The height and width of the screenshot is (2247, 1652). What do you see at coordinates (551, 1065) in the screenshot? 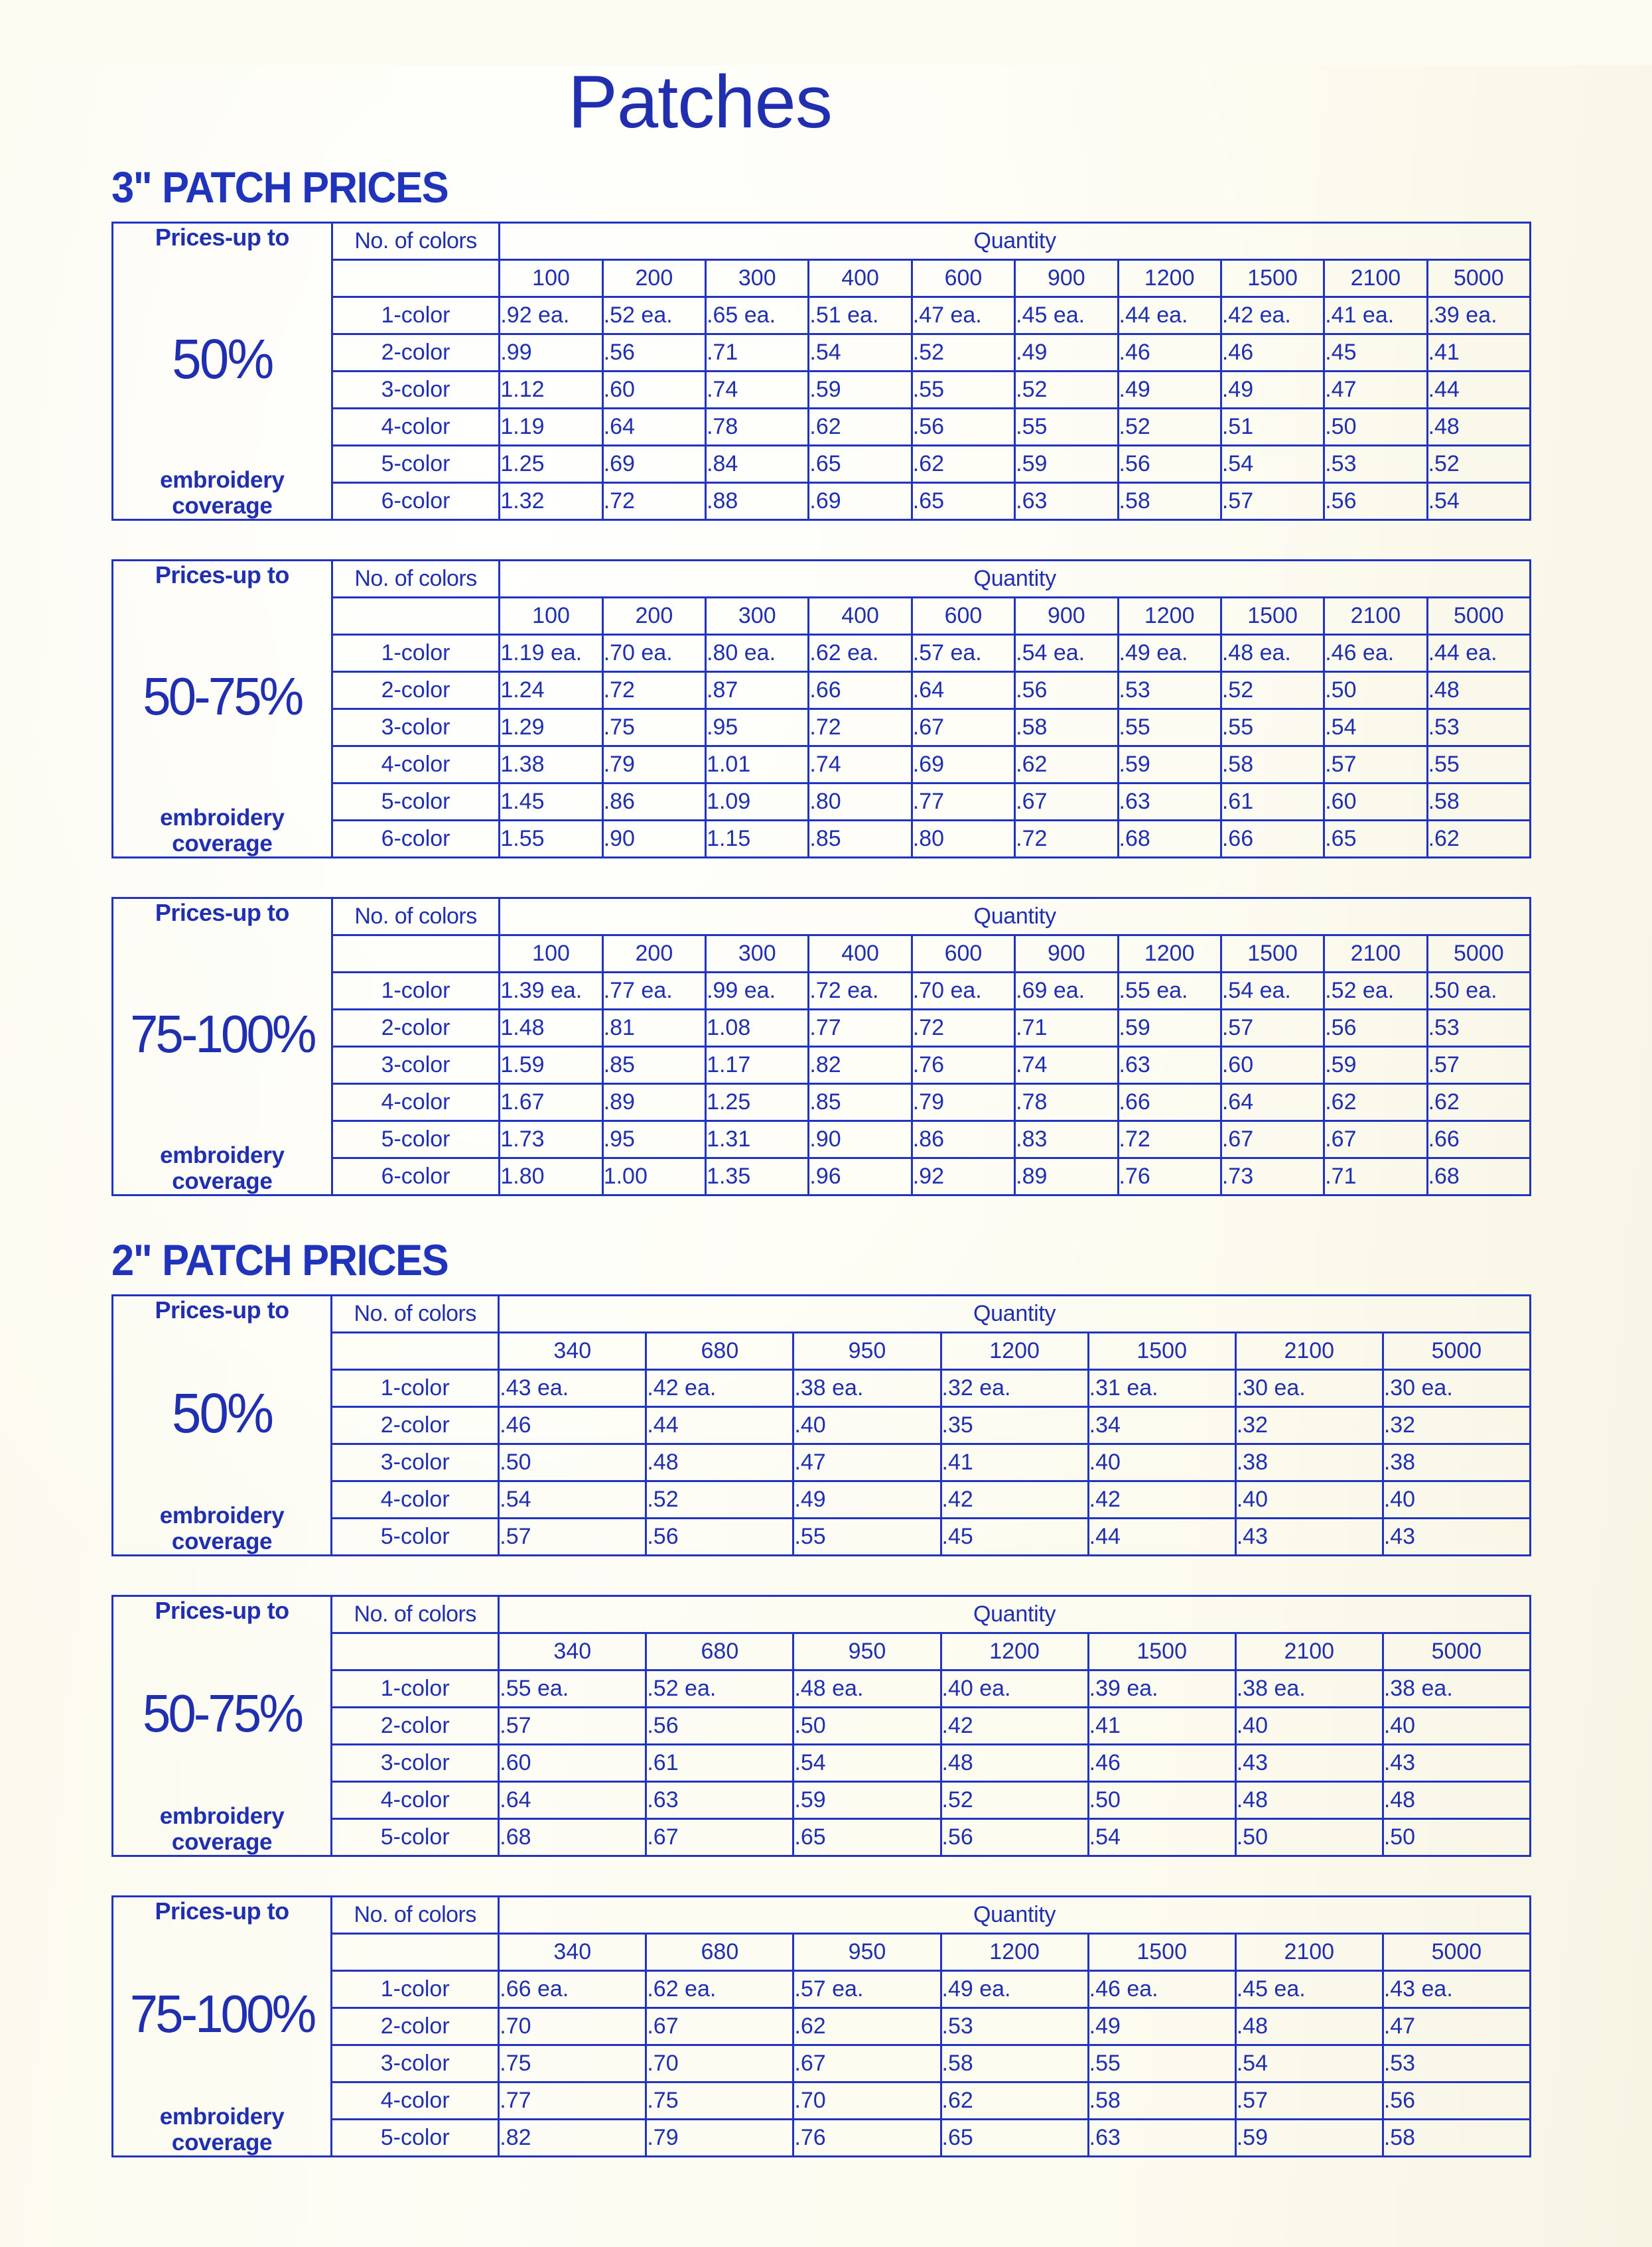
I see `price-cell: 1.59` at bounding box center [551, 1065].